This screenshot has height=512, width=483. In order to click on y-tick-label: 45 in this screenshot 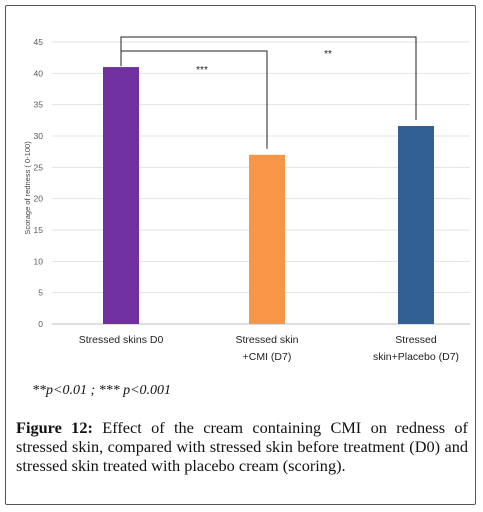, I will do `click(39, 42)`.